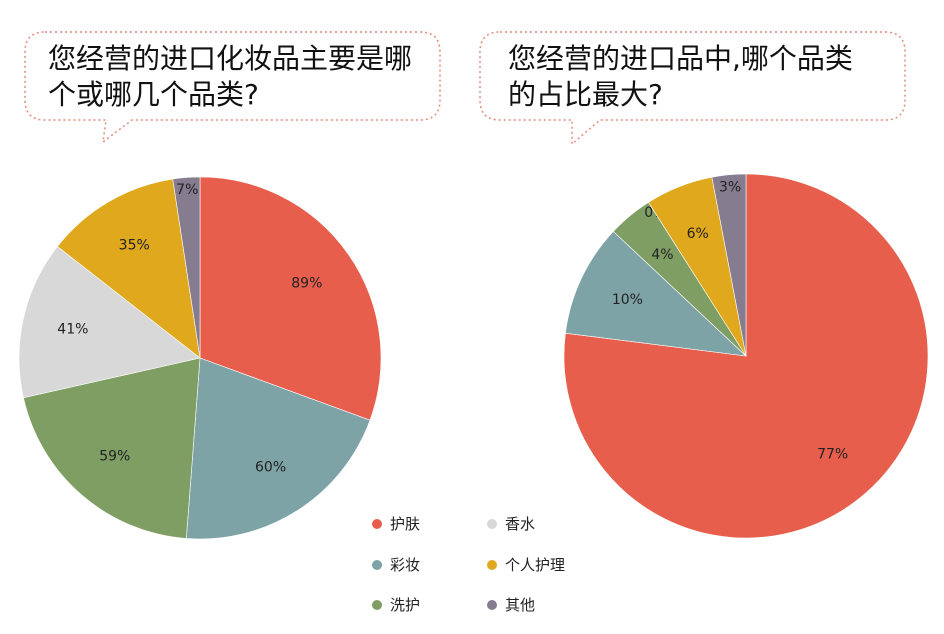 This screenshot has width=944, height=634. I want to click on left-pie-slice-wash-care, so click(112, 448).